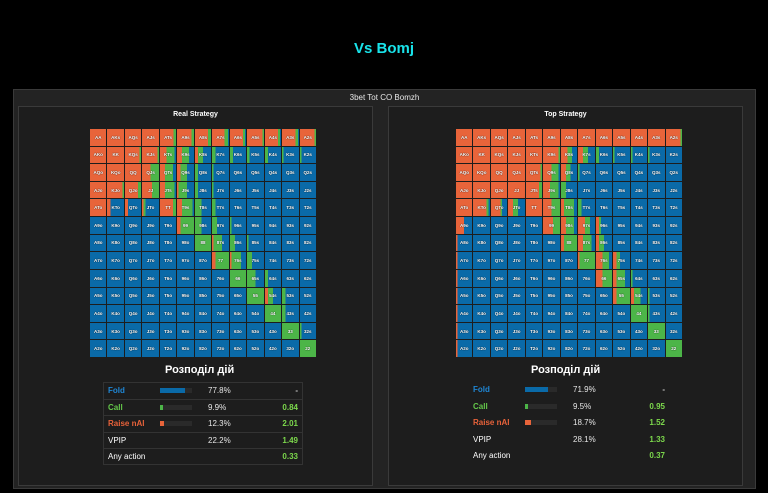  Describe the element at coordinates (656, 172) in the screenshot. I see `hand-cell-Q3s: Q3s` at that location.